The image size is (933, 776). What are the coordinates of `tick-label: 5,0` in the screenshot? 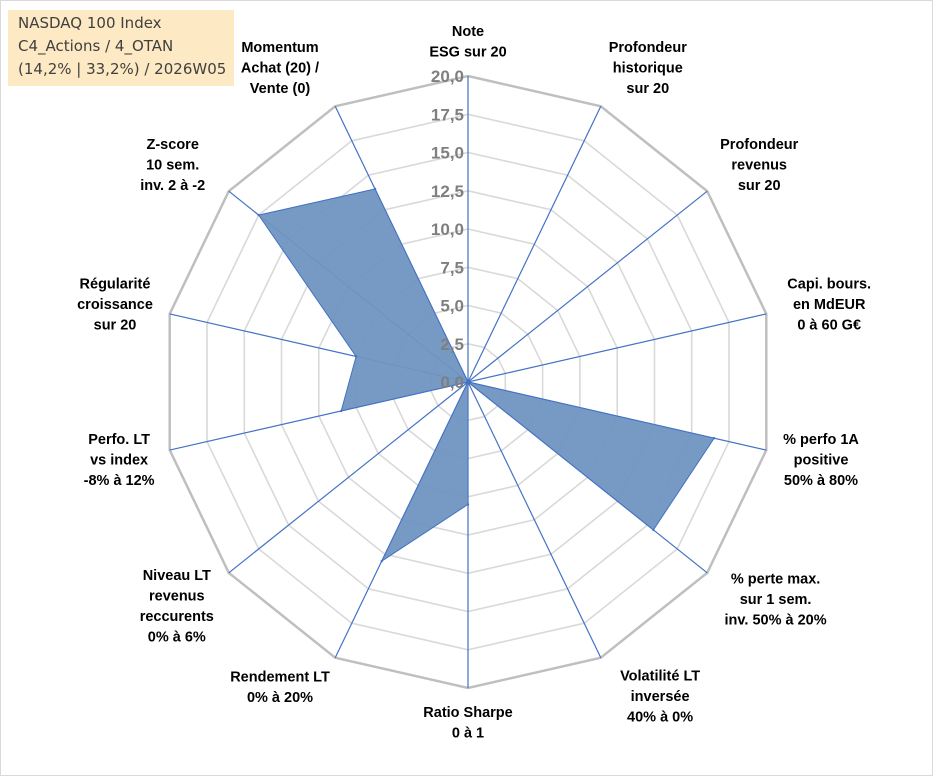 It's located at (452, 306).